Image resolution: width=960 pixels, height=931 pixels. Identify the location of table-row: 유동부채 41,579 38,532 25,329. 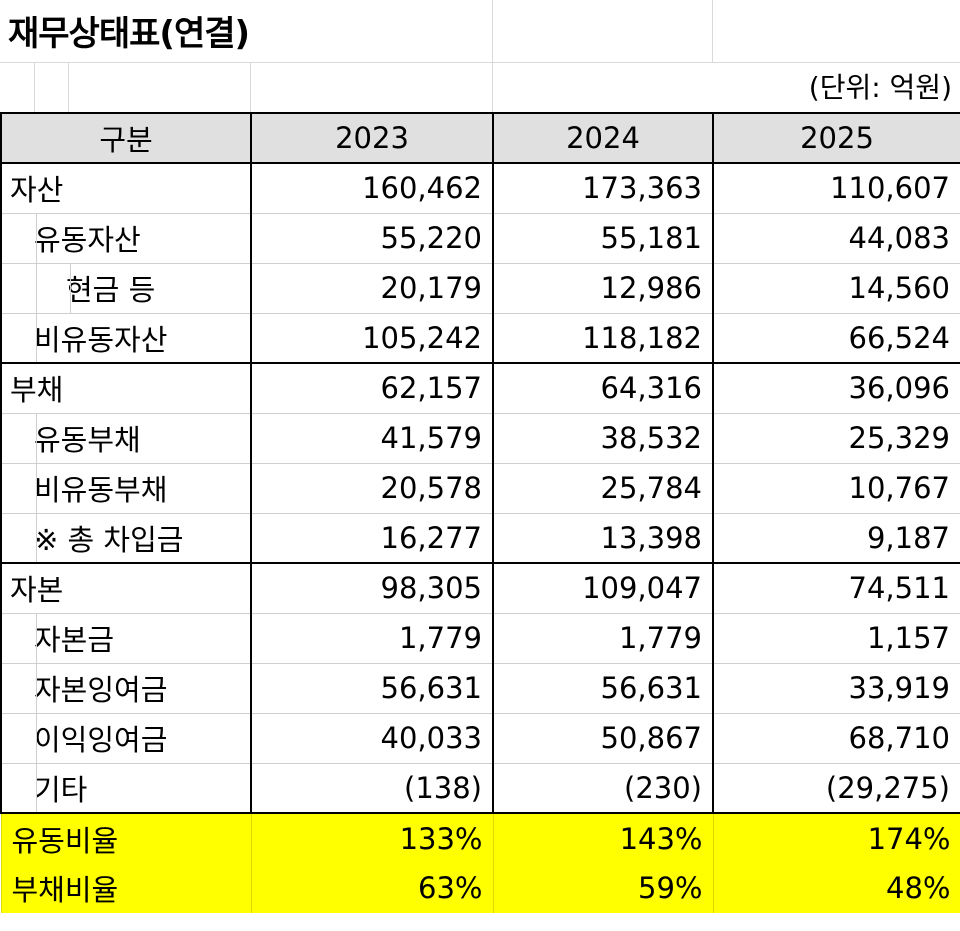
(480, 437).